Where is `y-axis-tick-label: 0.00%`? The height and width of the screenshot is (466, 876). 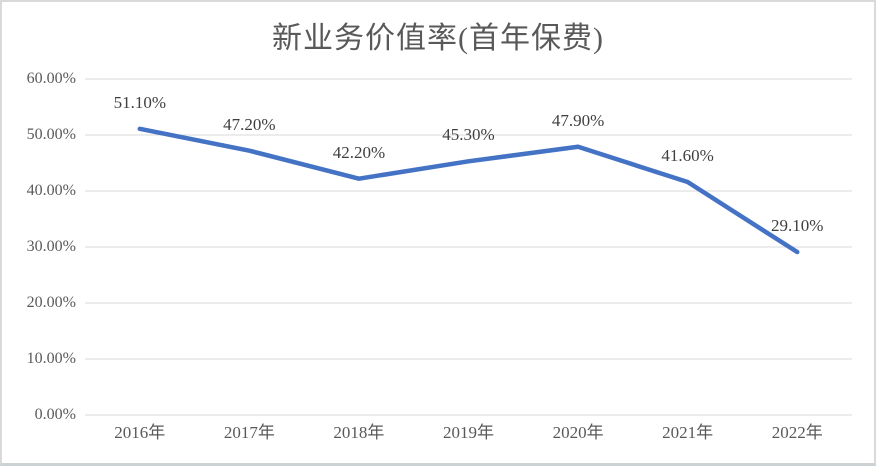
y-axis-tick-label: 0.00% is located at coordinates (55, 414).